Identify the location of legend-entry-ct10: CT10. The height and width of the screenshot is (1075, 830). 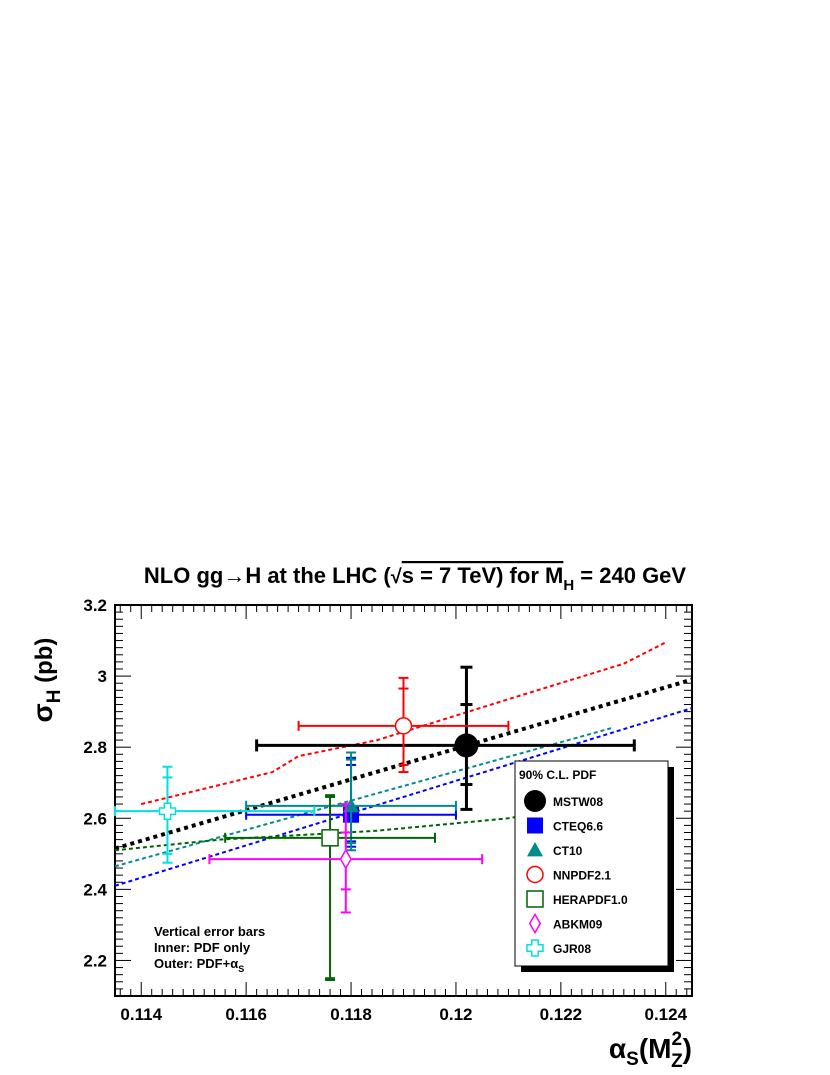
(555, 850).